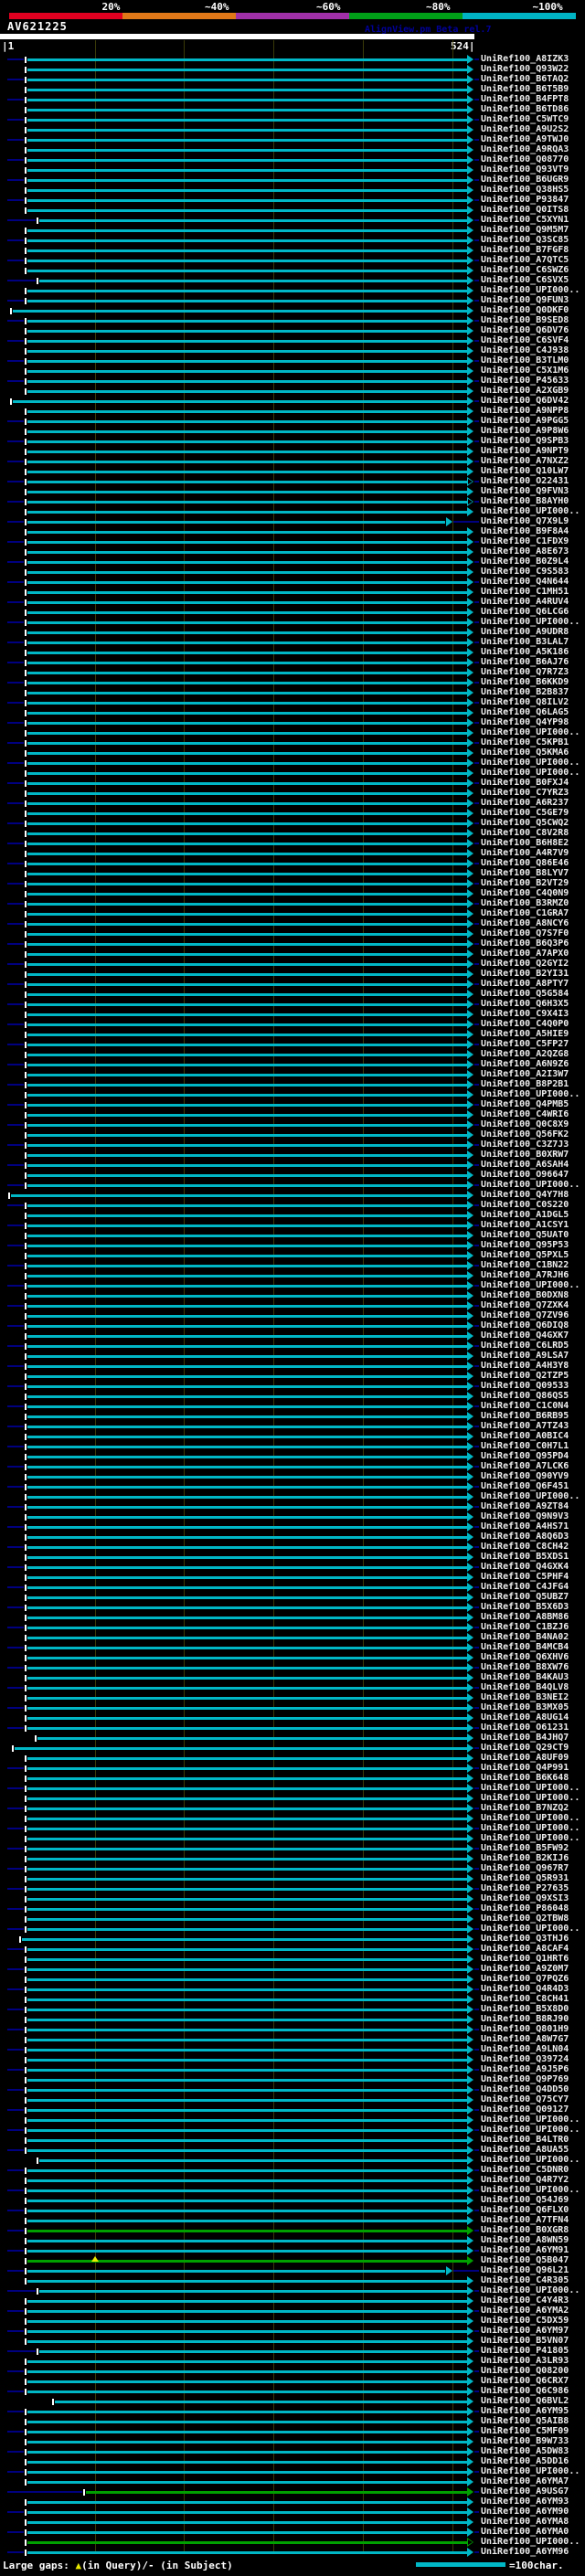  I want to click on hit-label: UniRef100_Q6LAG5, so click(525, 712).